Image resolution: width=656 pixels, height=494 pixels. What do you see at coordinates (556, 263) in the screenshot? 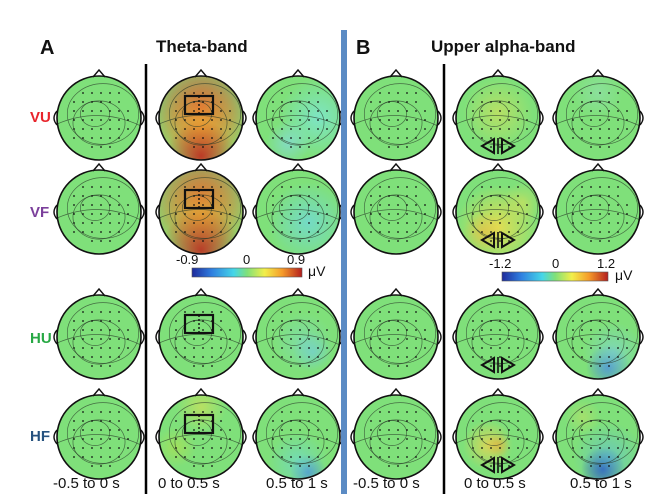
I see `colorbar-b-mid: 0` at bounding box center [556, 263].